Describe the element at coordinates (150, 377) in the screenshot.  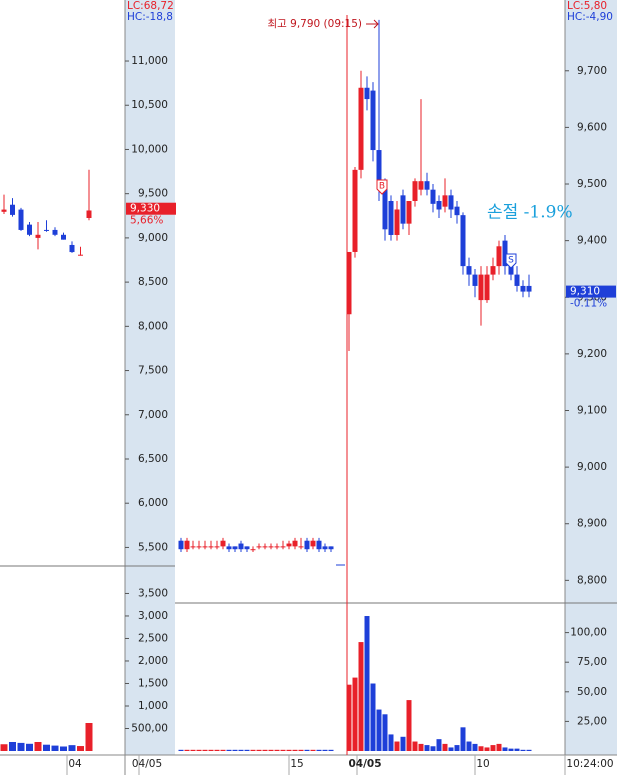
I see `left-axis-panel` at that location.